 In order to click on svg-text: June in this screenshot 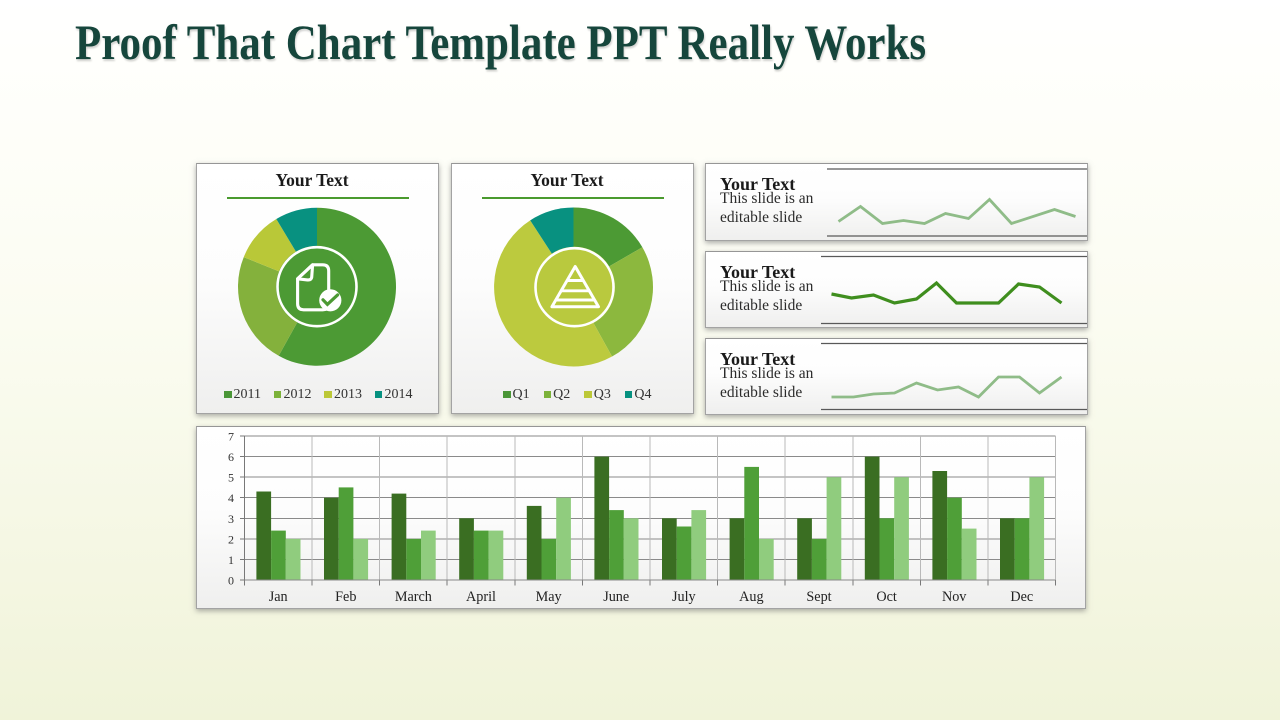, I will do `click(616, 597)`.